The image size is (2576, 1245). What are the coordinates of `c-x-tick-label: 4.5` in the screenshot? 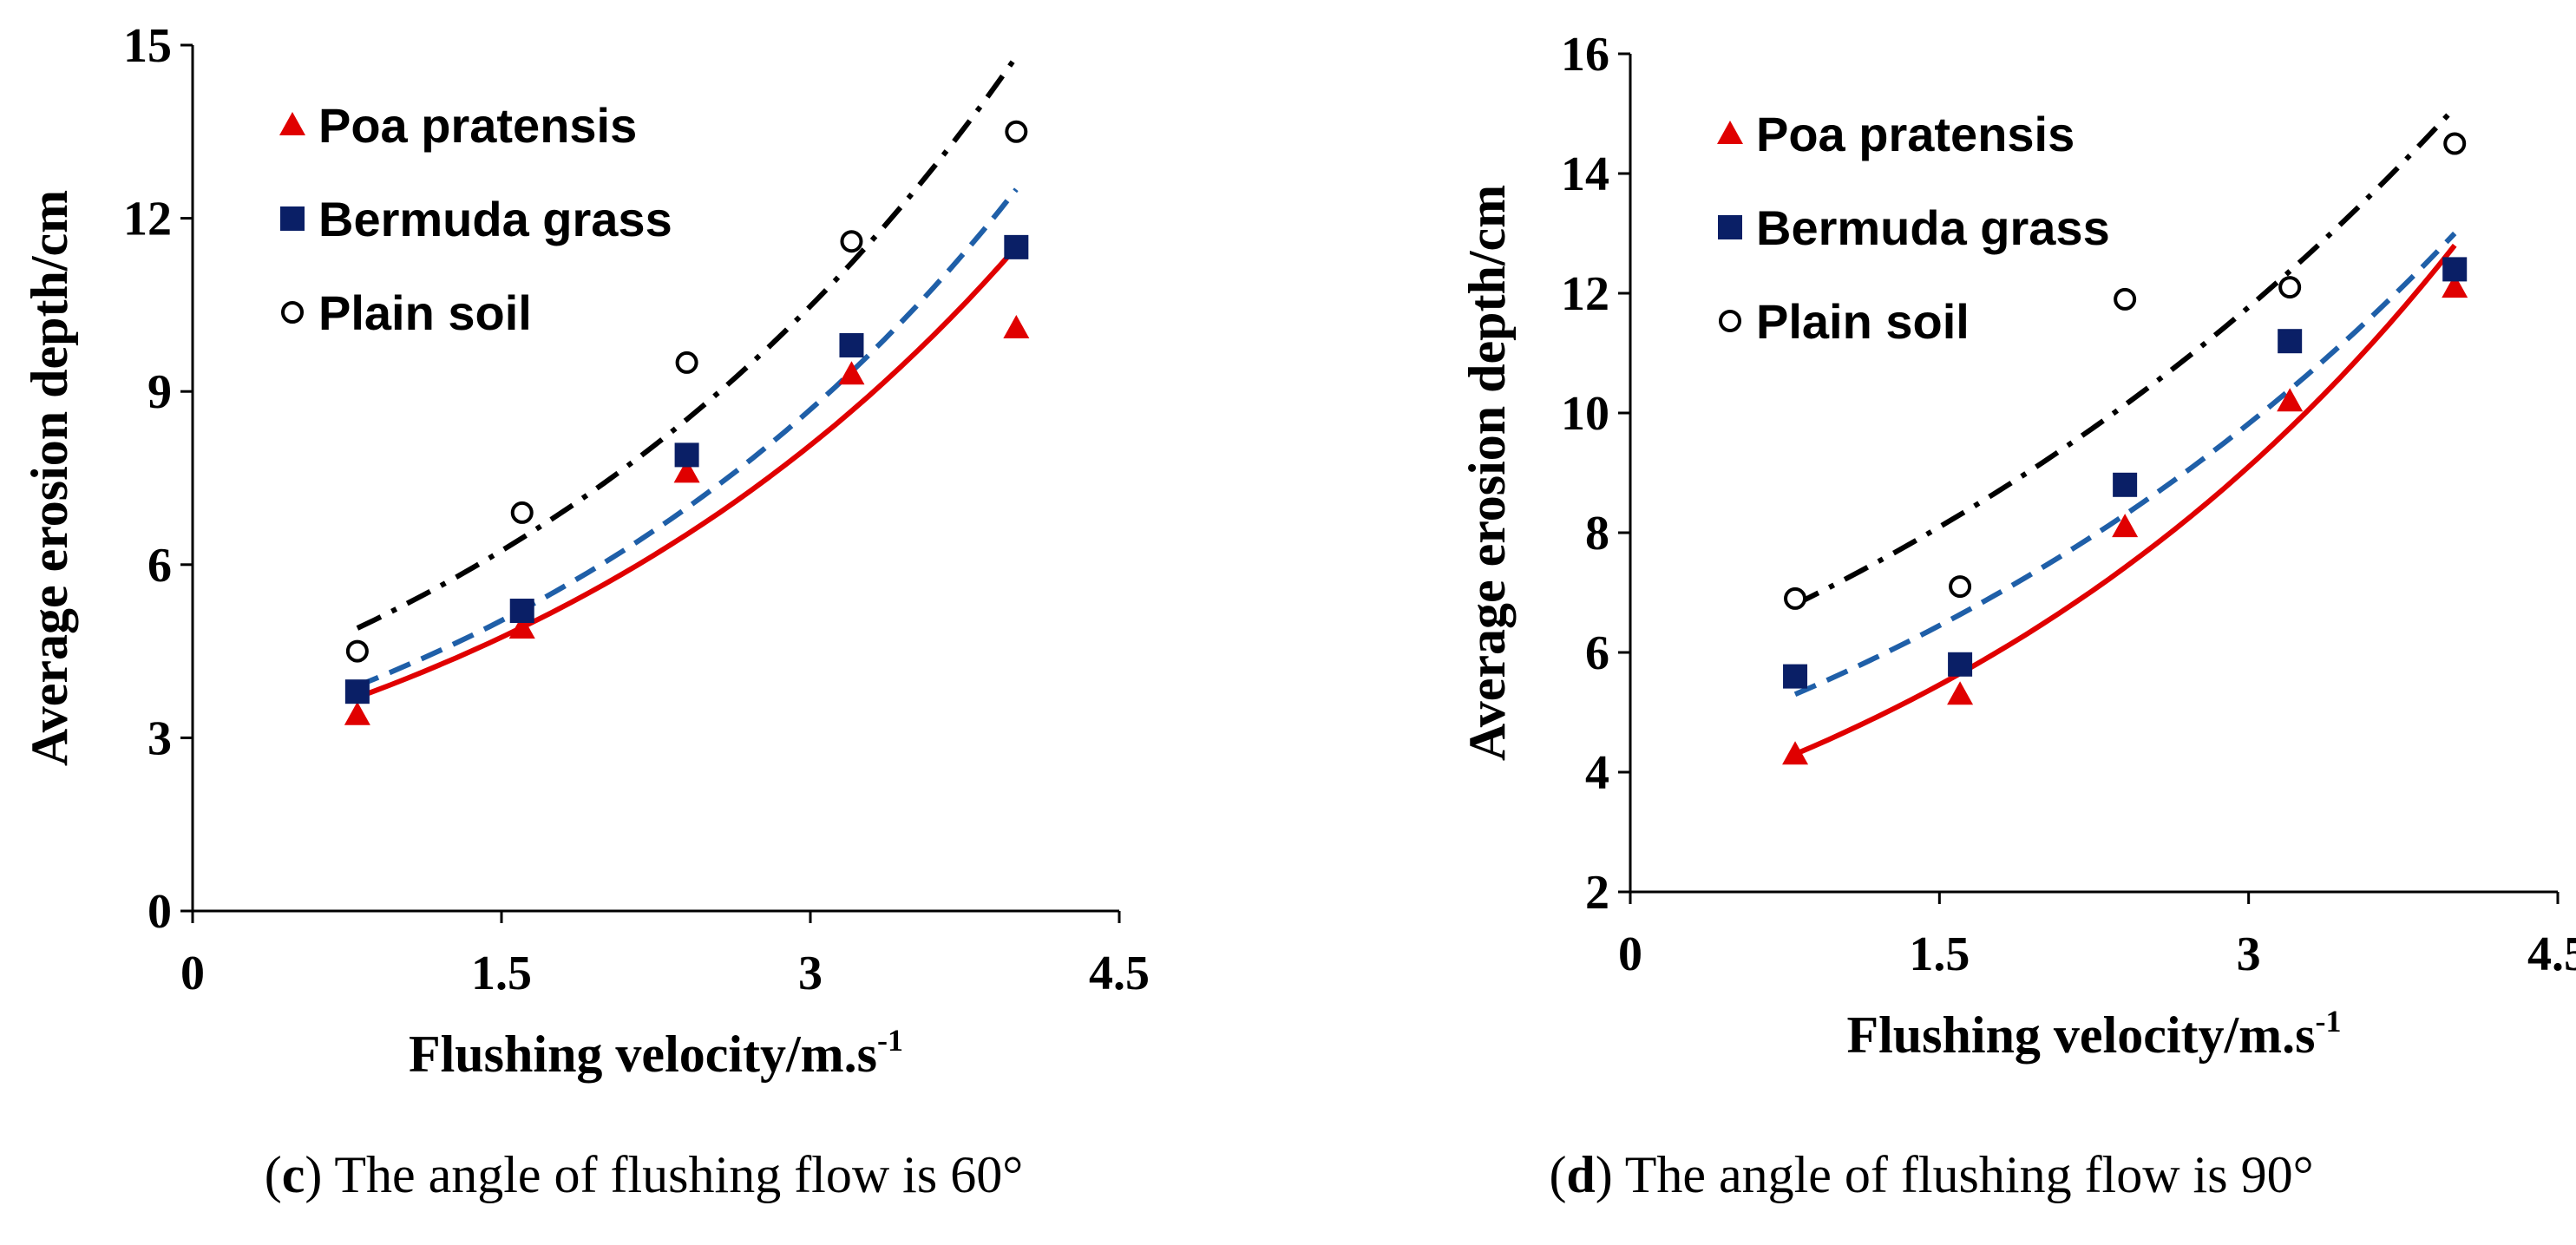 It's located at (1119, 973).